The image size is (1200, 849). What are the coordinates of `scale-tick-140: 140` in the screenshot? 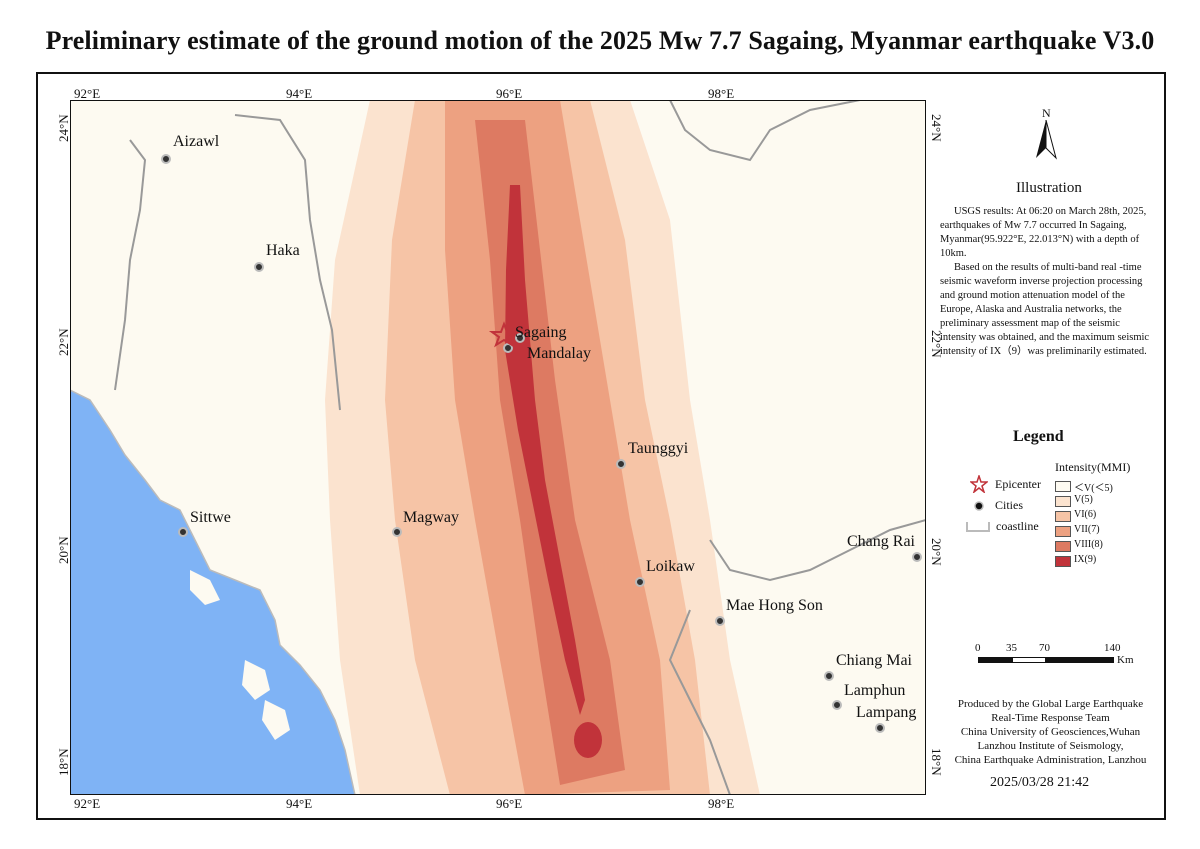 It's located at (1112, 648).